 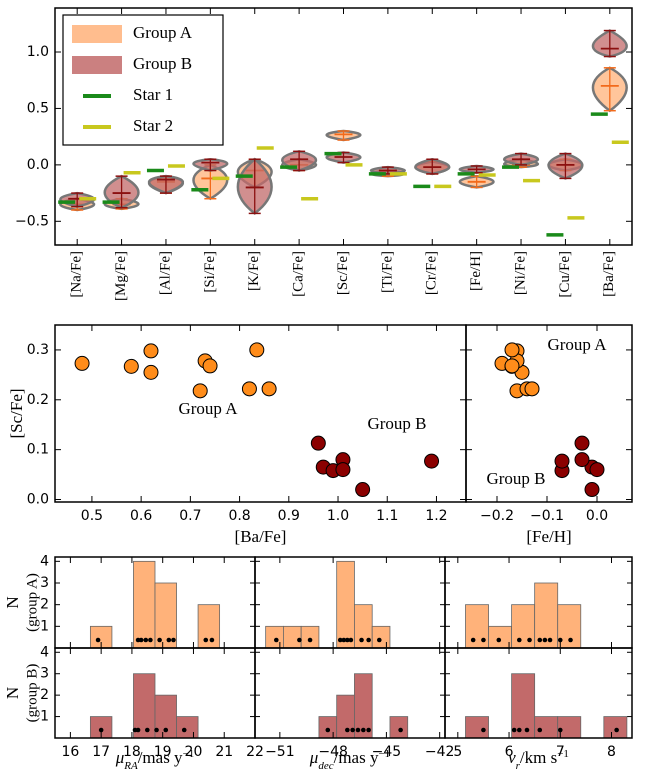 I want to click on label-subscript: dec, so click(x=325, y=766).